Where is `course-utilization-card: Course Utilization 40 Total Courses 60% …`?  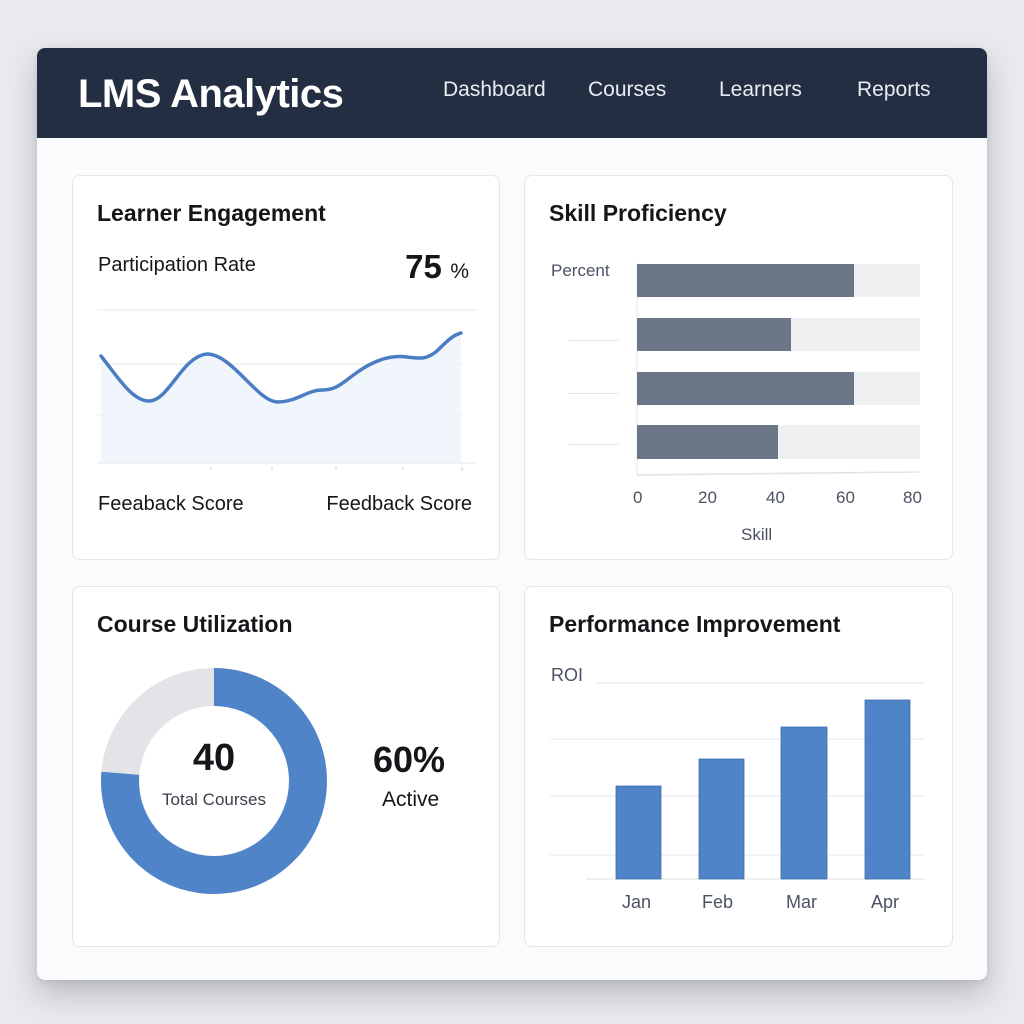
course-utilization-card: Course Utilization 40 Total Courses 60% … is located at coordinates (286, 766).